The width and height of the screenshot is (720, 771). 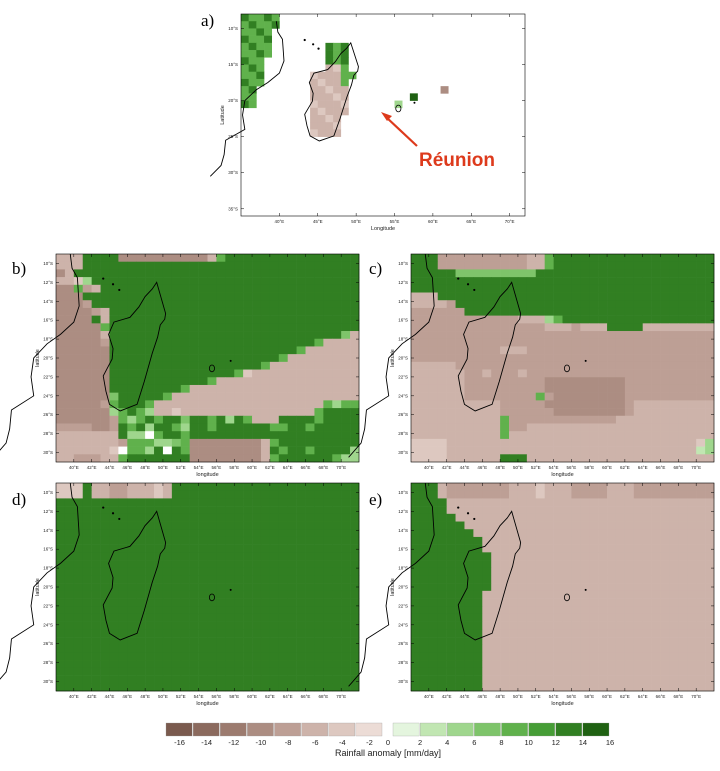 I want to click on y-tick-label: 18°S, so click(x=48, y=339).